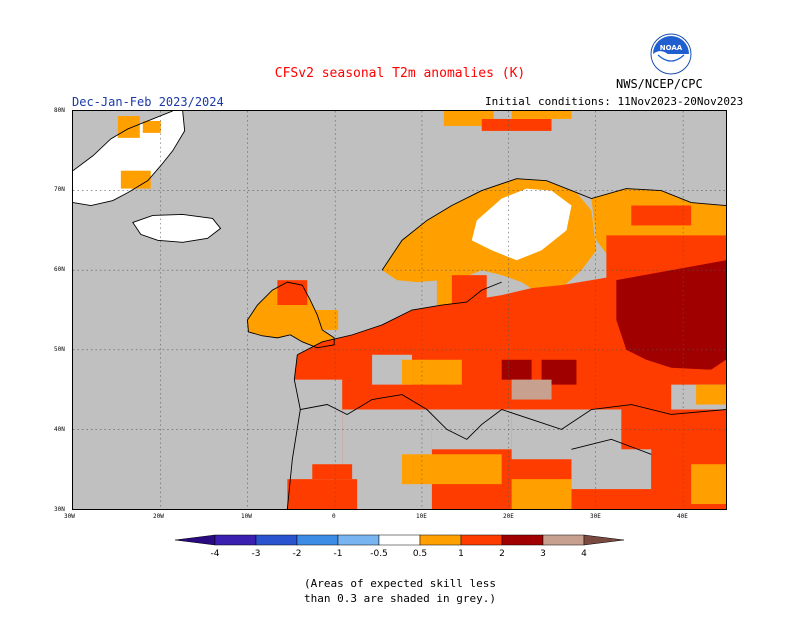 Image resolution: width=800 pixels, height=618 pixels. Describe the element at coordinates (195, 540) in the screenshot. I see `colorbar-end-low` at that location.